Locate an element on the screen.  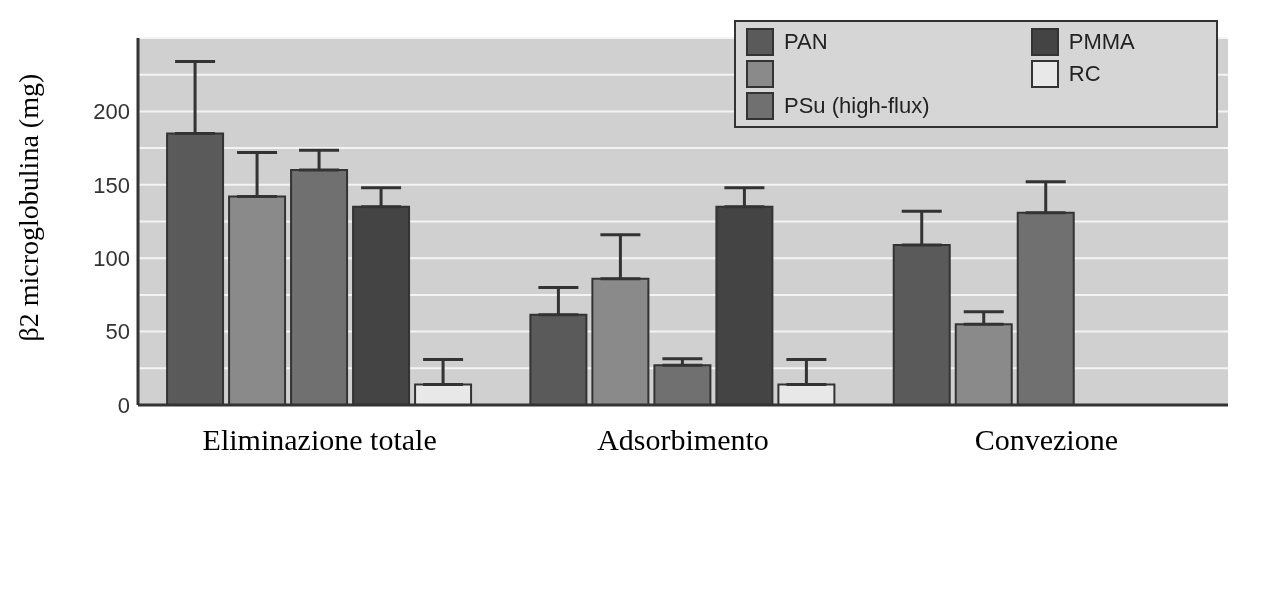
x-tick-label: Adsorbimento is located at coordinates (683, 440).